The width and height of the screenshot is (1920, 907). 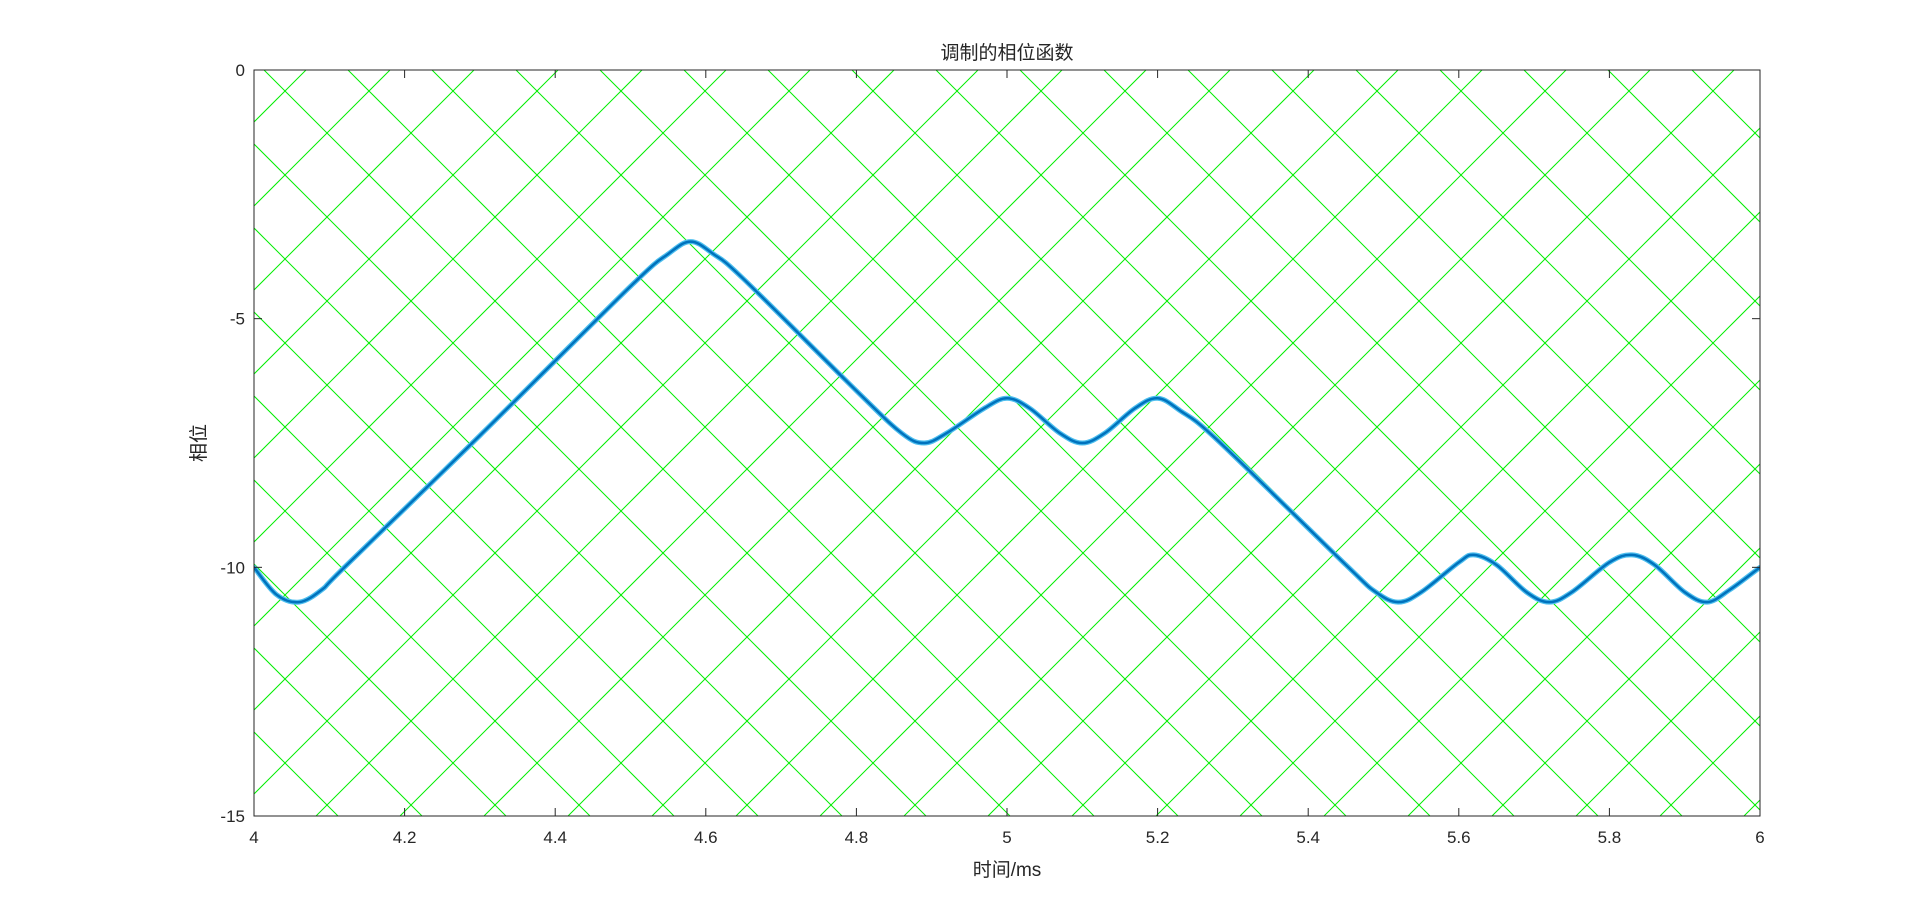 I want to click on x-tick-label: 5.6, so click(x=1459, y=837).